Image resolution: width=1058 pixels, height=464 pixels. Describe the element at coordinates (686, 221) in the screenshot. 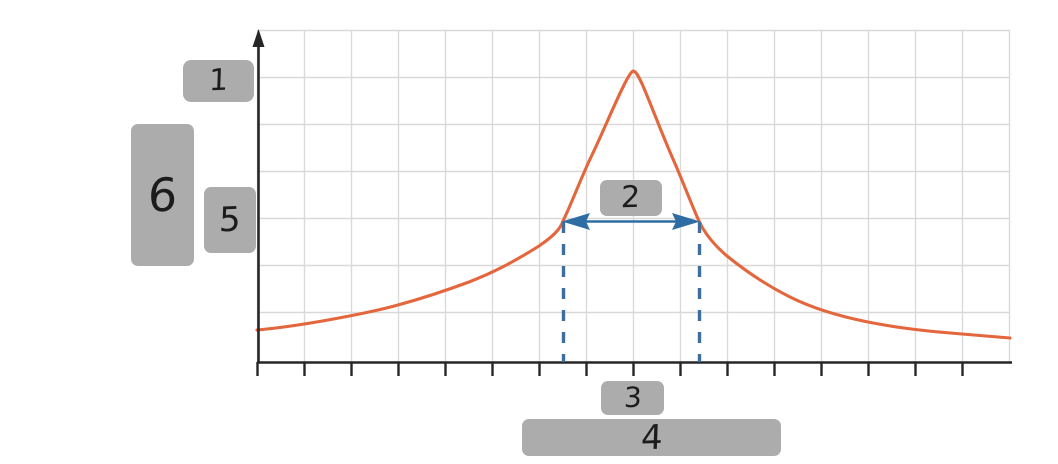

I see `fwhm-arrowhead-right` at that location.